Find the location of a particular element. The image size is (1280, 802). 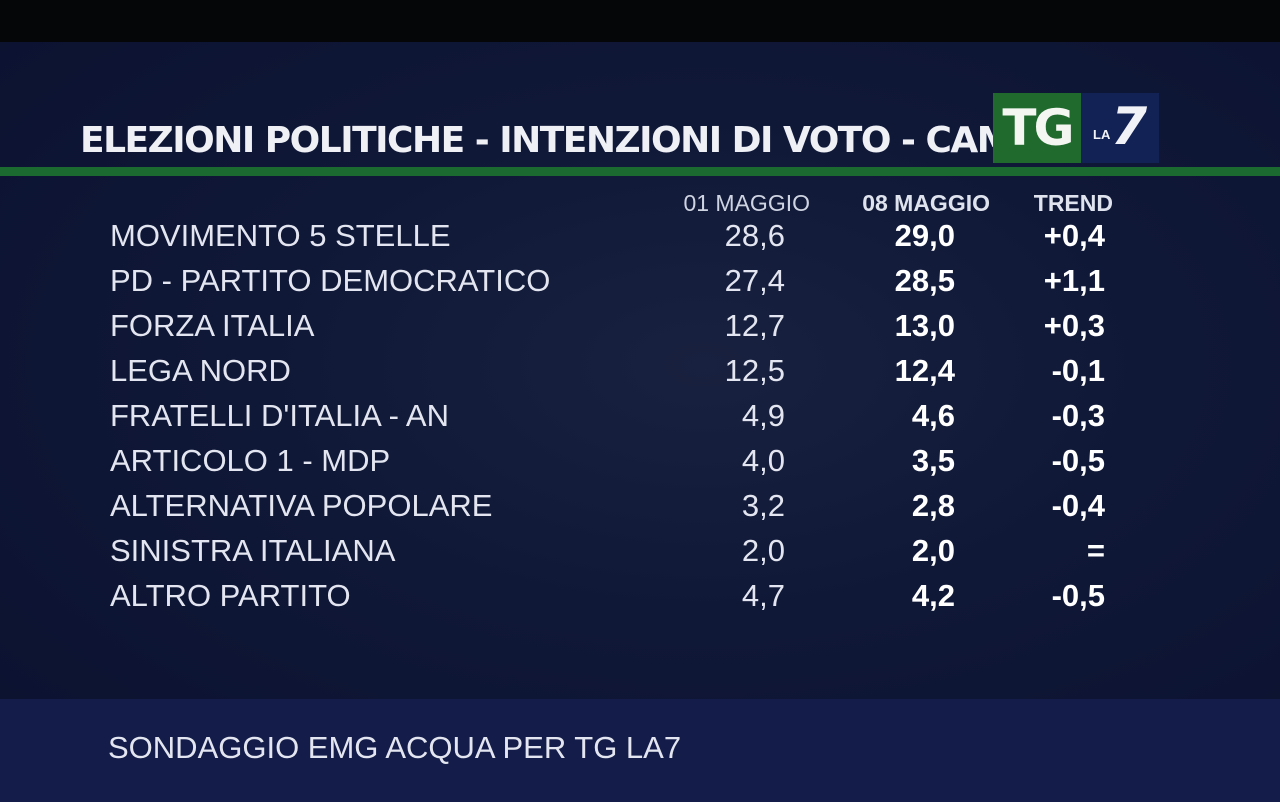

value-01-maggio: 28,6 is located at coordinates (754, 235).